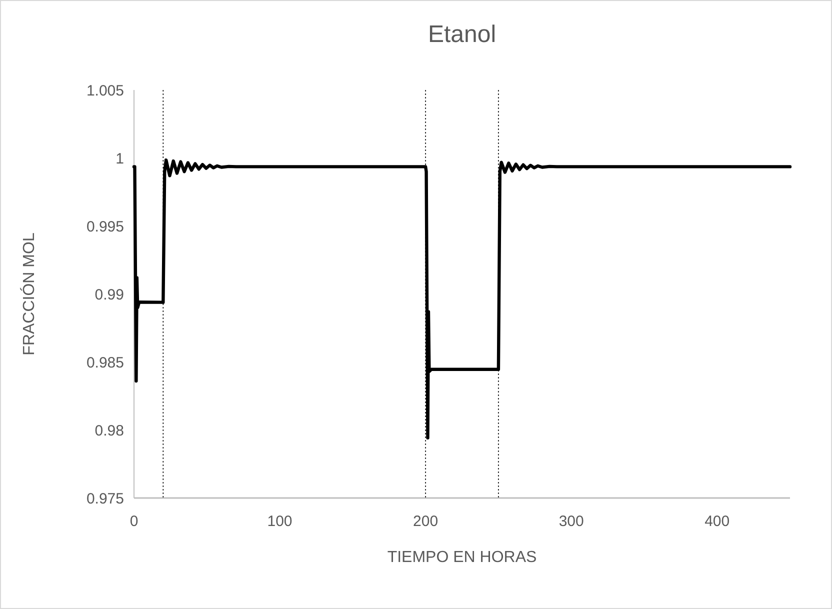 The width and height of the screenshot is (832, 609). What do you see at coordinates (425, 521) in the screenshot?
I see `x-tick-label: 200` at bounding box center [425, 521].